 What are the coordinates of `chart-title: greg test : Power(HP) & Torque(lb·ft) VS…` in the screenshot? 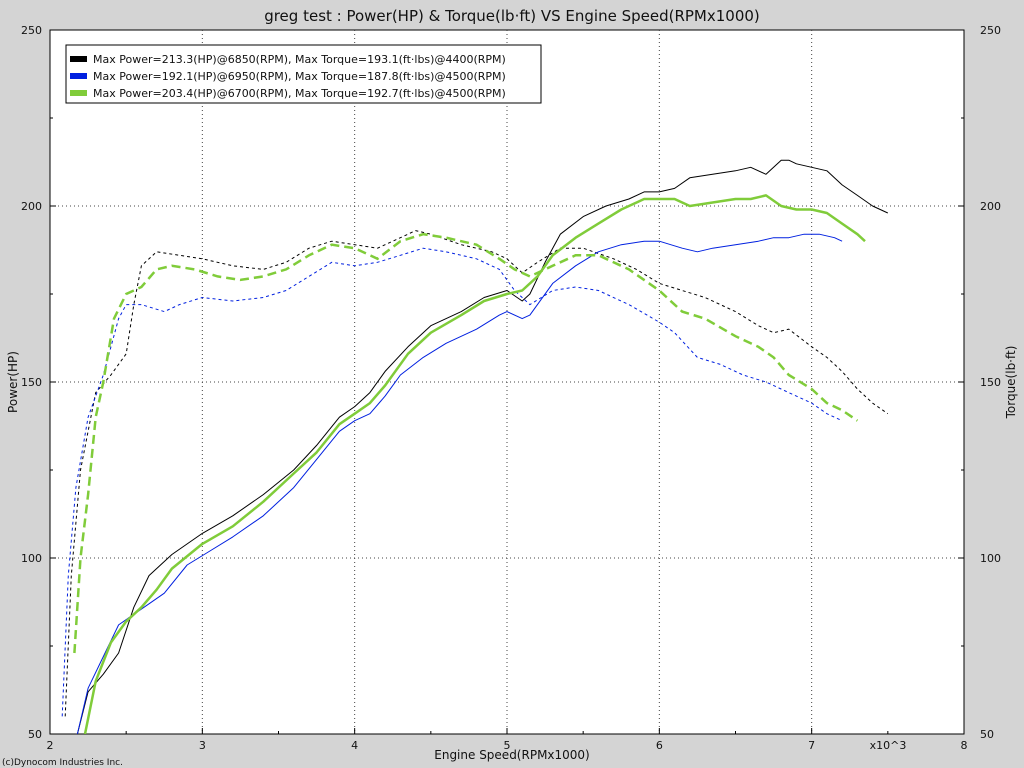 It's located at (512, 16).